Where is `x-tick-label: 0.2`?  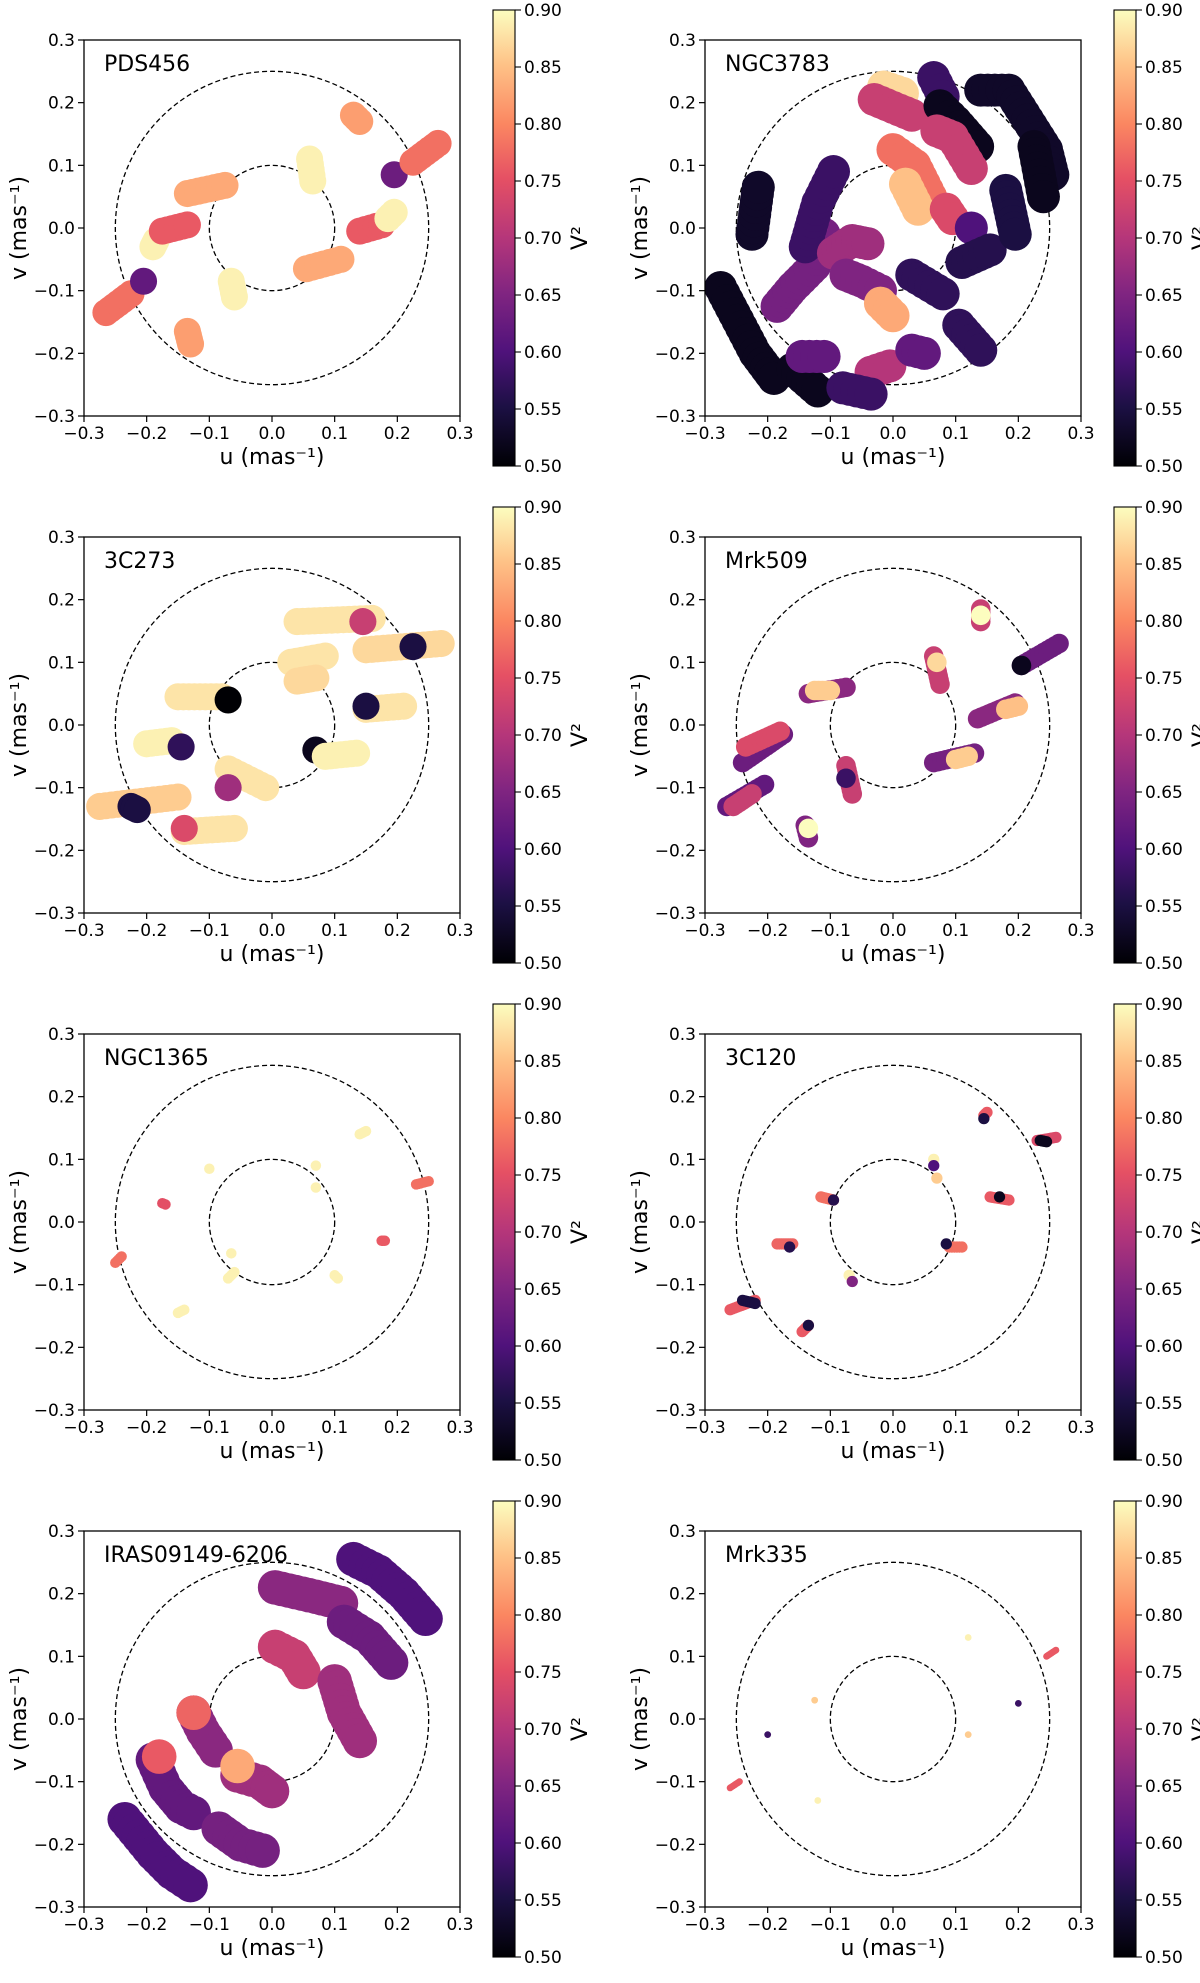
x-tick-label: 0.2 is located at coordinates (1018, 1428).